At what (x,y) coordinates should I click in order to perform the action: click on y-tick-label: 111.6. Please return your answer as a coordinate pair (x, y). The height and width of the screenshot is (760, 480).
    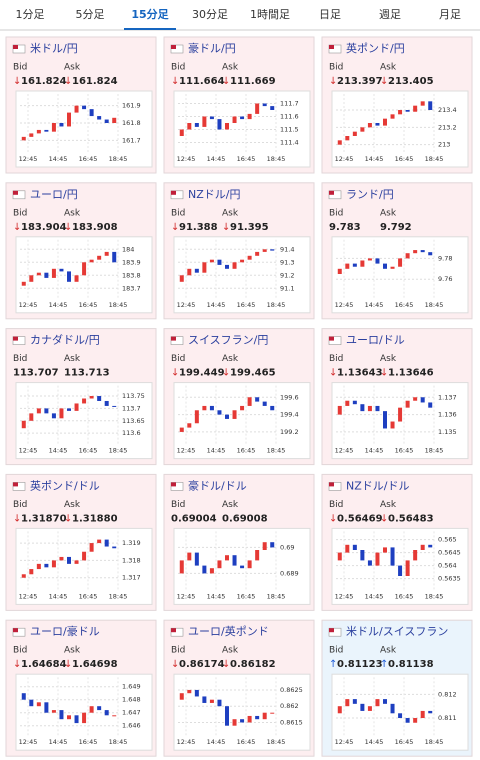
    Looking at the image, I should click on (289, 117).